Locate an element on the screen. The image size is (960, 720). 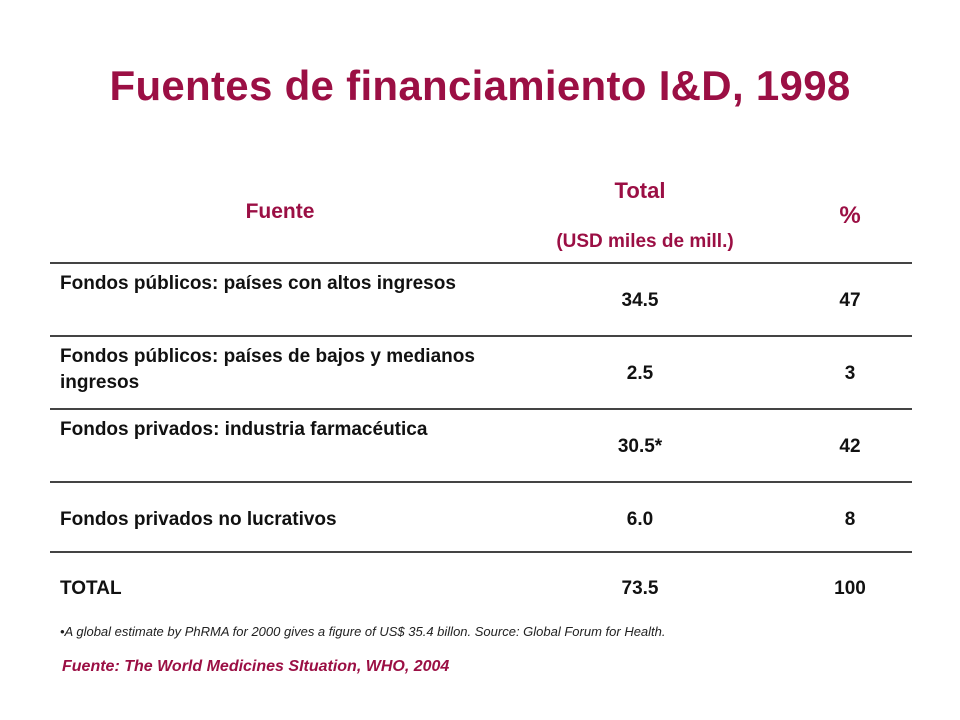
row-percent: 100 is located at coordinates (850, 588).